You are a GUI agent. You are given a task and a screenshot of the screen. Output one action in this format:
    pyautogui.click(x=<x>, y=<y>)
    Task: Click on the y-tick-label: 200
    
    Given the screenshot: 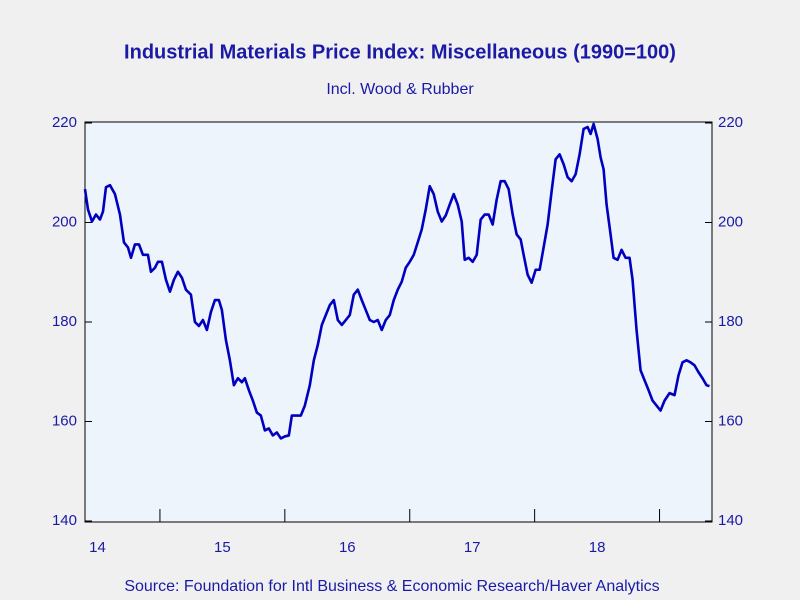 What is the action you would take?
    pyautogui.click(x=64, y=221)
    